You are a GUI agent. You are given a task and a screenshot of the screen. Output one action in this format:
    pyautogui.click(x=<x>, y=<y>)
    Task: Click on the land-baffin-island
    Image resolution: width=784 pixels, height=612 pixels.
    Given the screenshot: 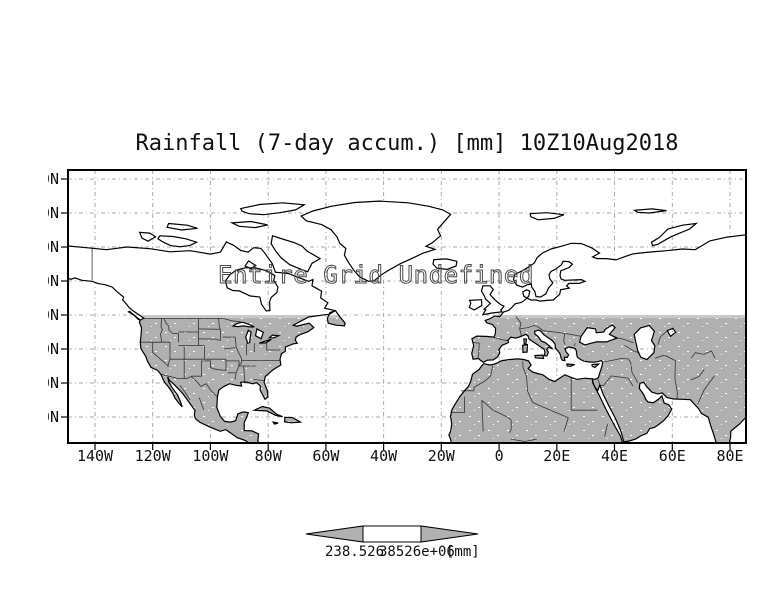 What is the action you would take?
    pyautogui.click(x=296, y=253)
    